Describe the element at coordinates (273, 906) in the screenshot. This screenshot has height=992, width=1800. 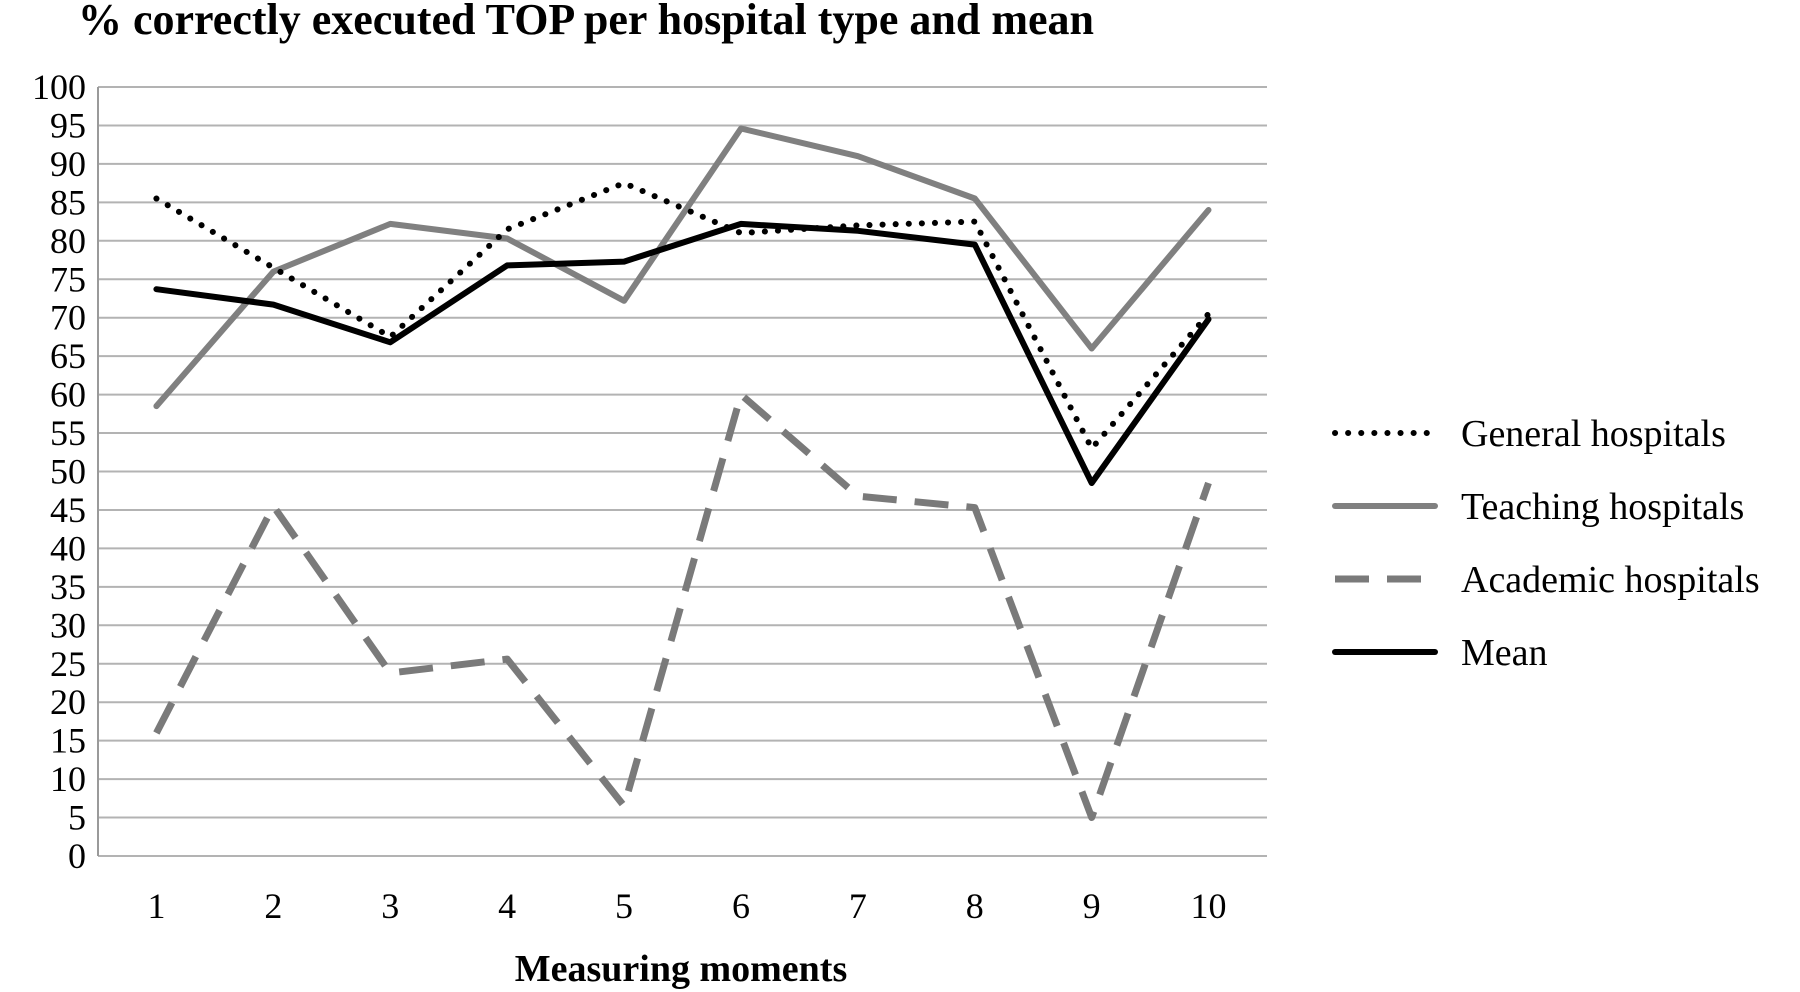
I see `x-tick-label-2: 2` at that location.